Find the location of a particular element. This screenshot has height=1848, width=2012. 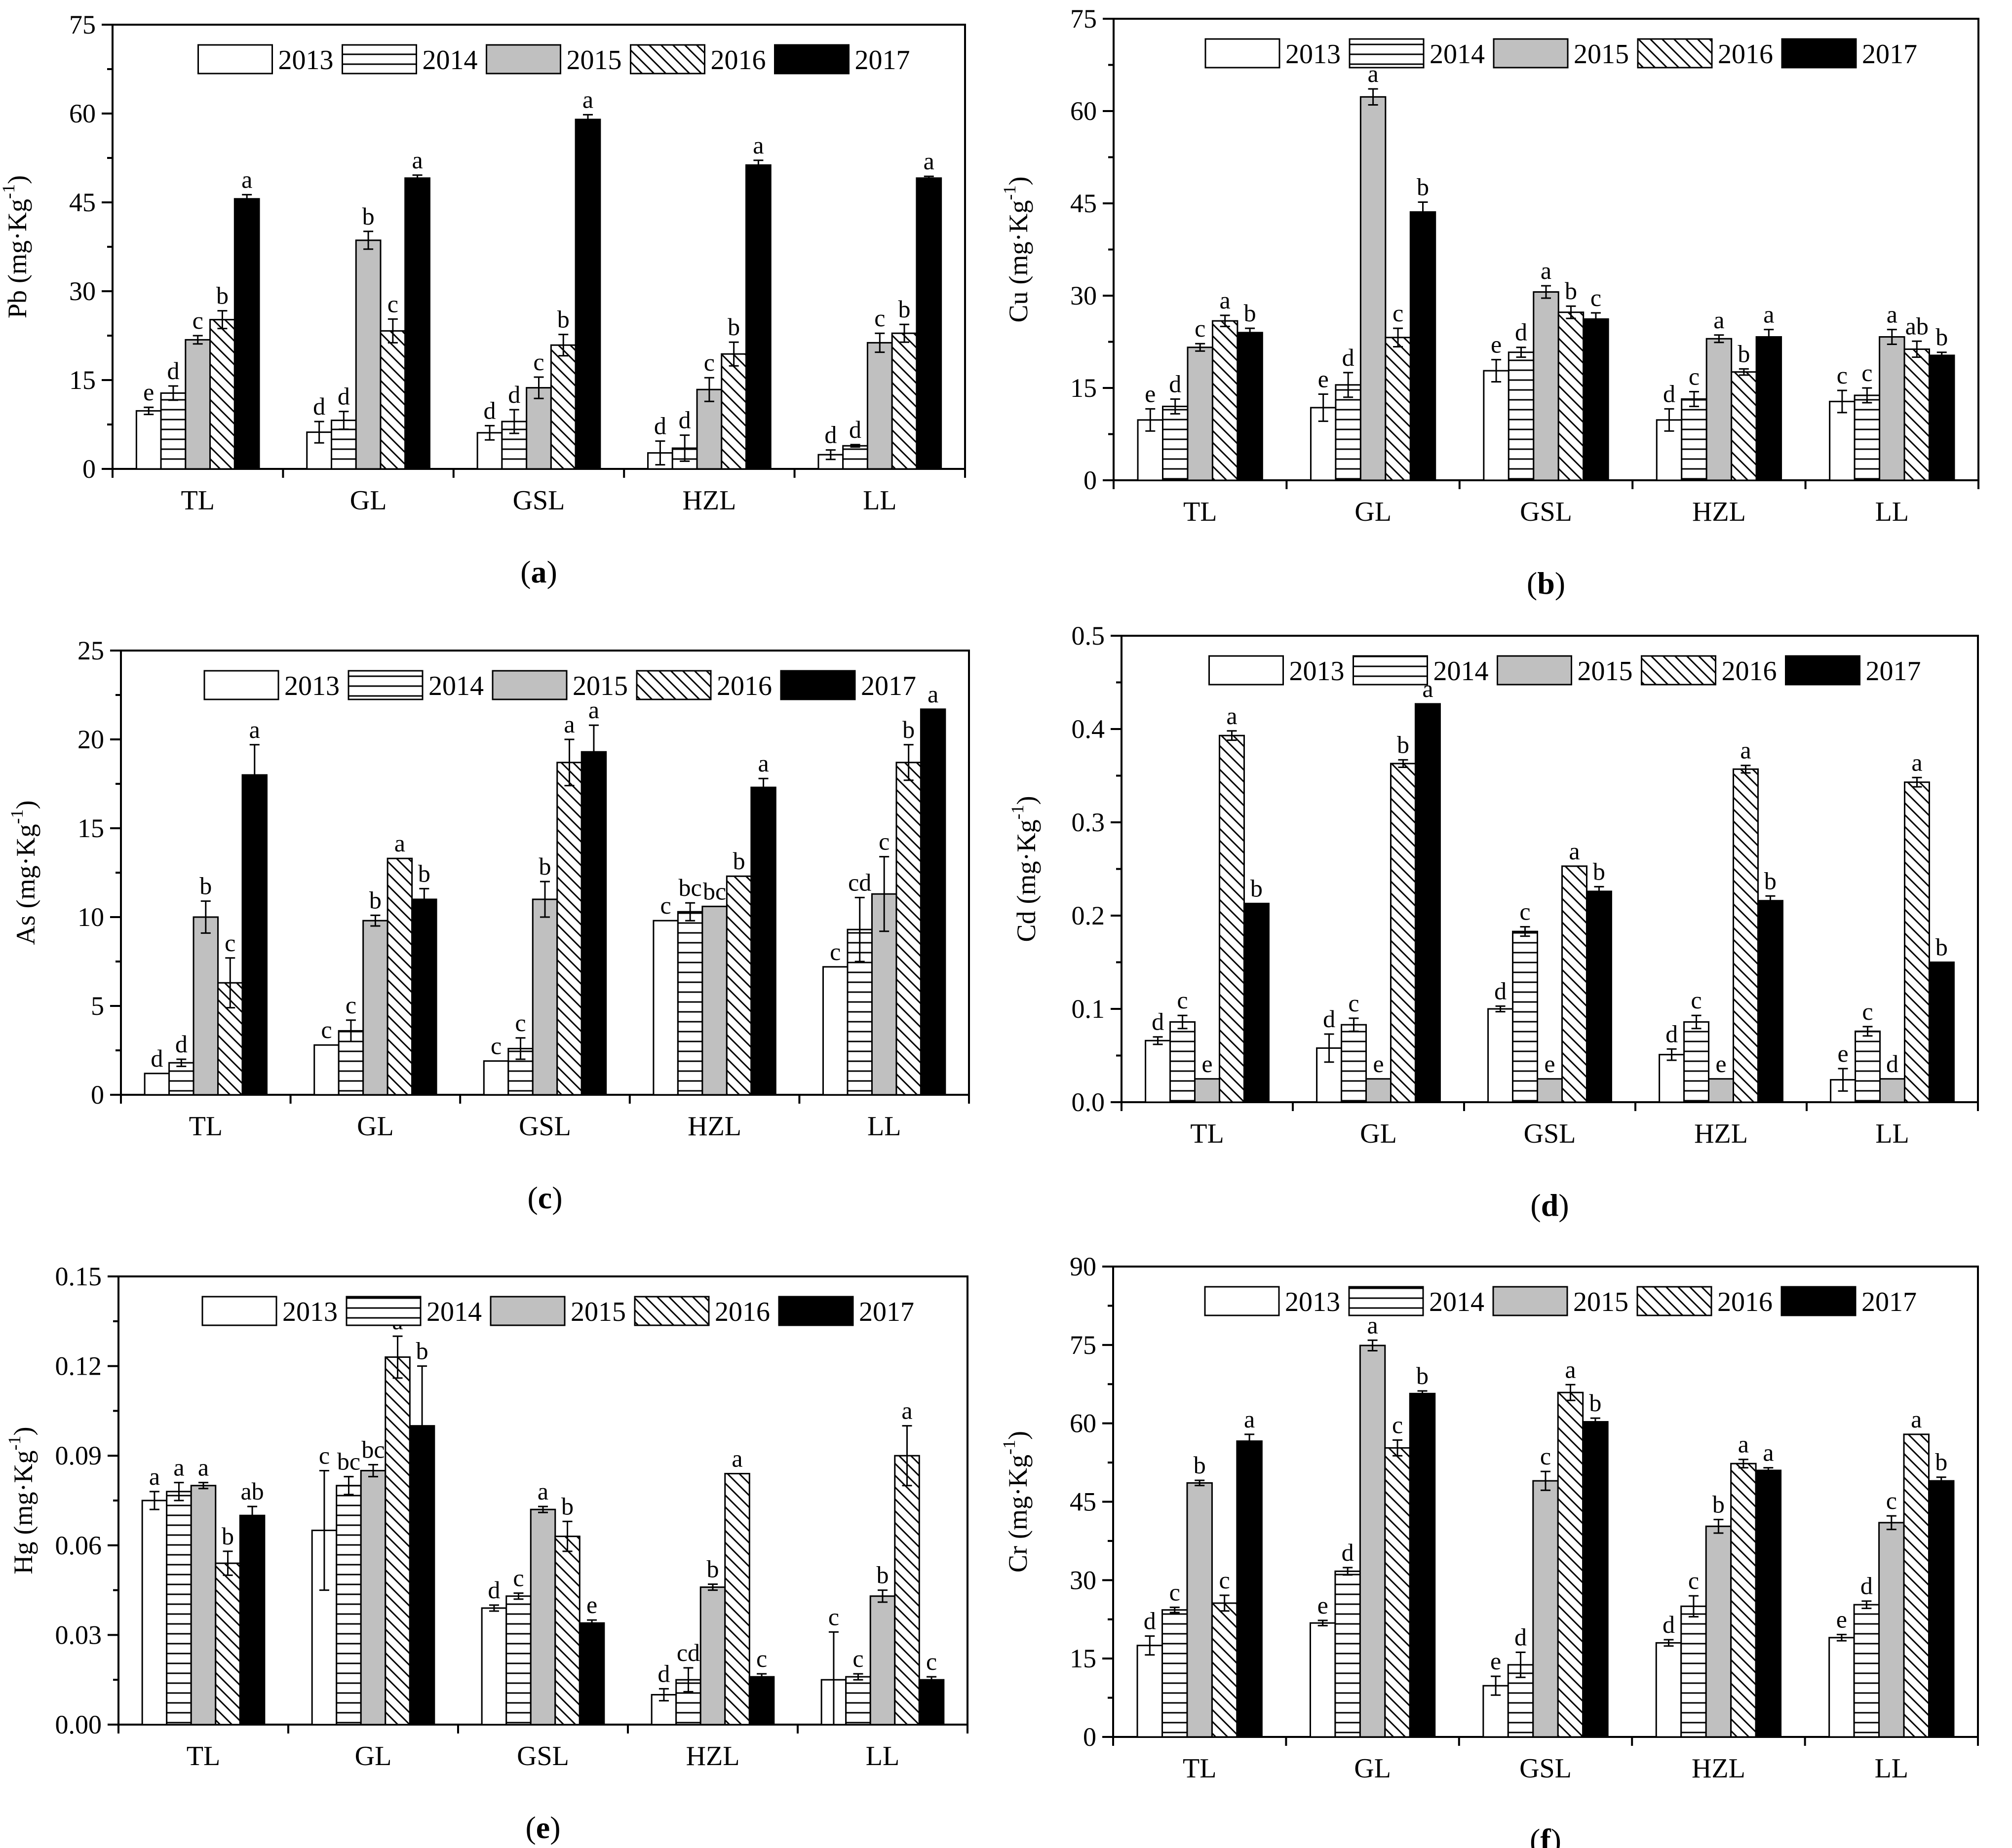

y-axis-label: Cd (mg·Kg-1) is located at coordinates (1024, 869).